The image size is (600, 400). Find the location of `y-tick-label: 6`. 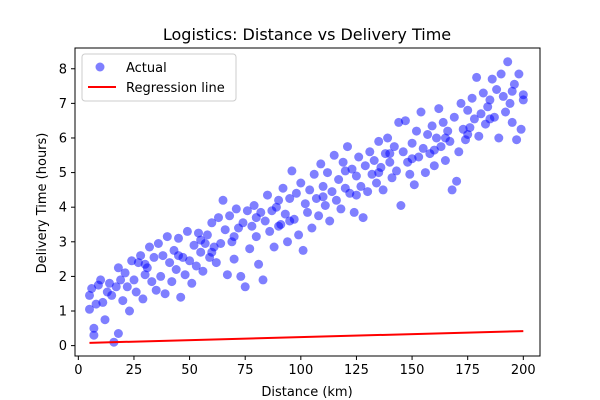

y-tick-label: 6 is located at coordinates (63, 138).